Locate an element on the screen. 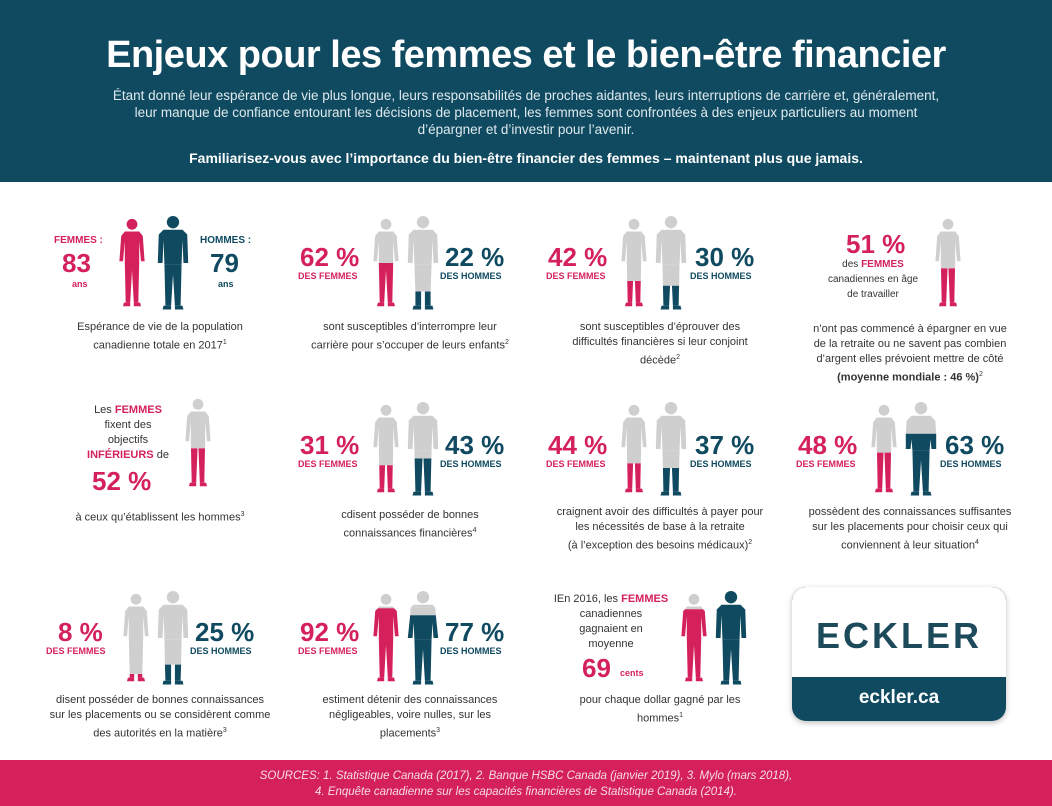 The image size is (1052, 806). women-pct: 31 % is located at coordinates (330, 445).